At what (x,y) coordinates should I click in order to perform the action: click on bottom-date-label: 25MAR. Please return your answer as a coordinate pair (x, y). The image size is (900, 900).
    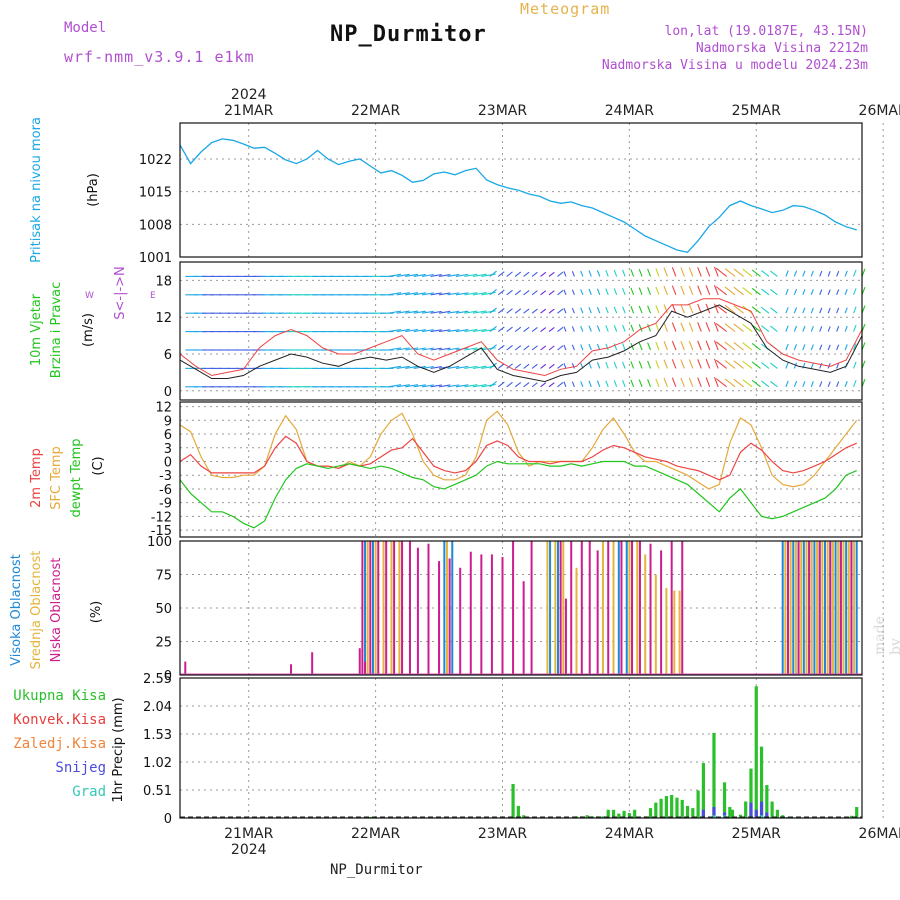
    Looking at the image, I should click on (756, 834).